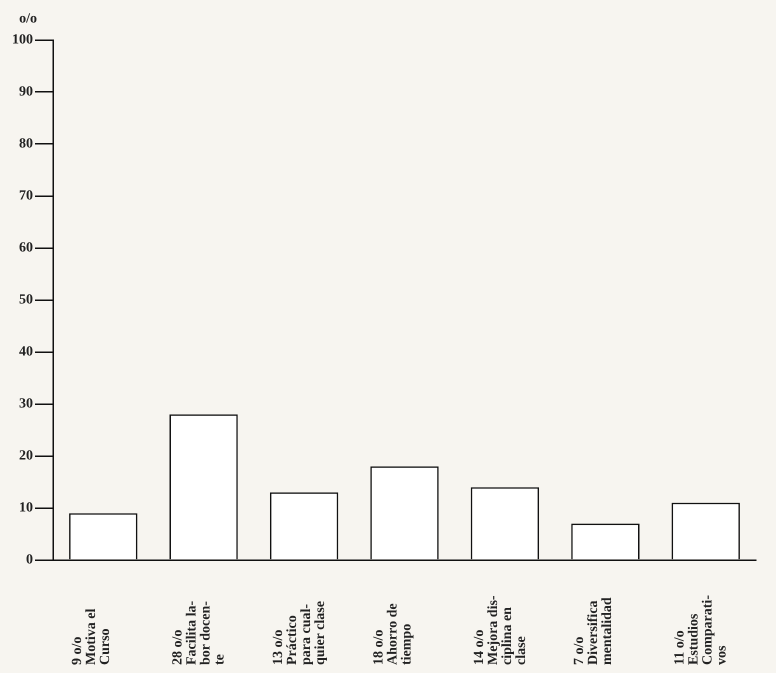 Image resolution: width=776 pixels, height=673 pixels. I want to click on y-tick-label: 100, so click(22, 40).